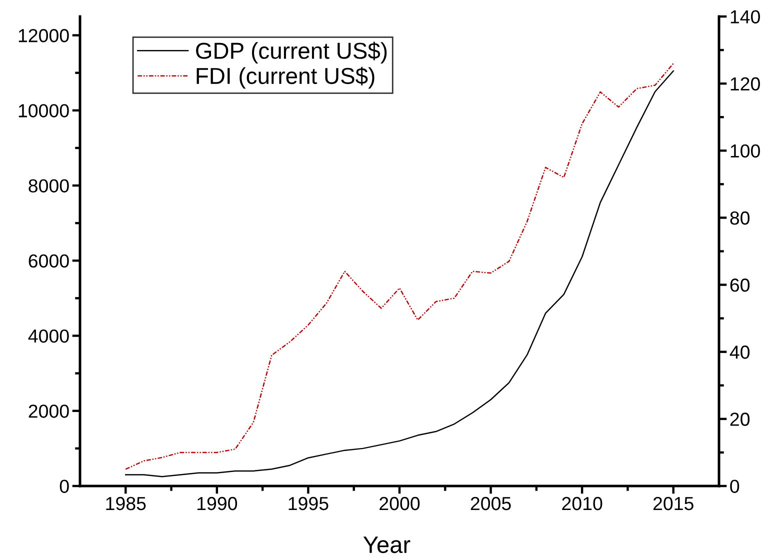 The width and height of the screenshot is (763, 558). What do you see at coordinates (740, 218) in the screenshot?
I see `y2-tick-label: 80` at bounding box center [740, 218].